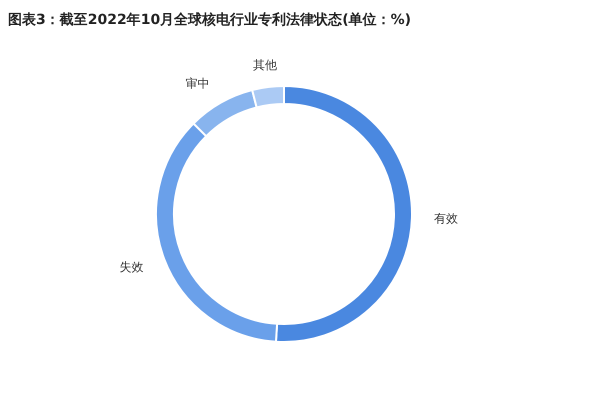  Describe the element at coordinates (198, 83) in the screenshot. I see `slice-label: 审中` at that location.